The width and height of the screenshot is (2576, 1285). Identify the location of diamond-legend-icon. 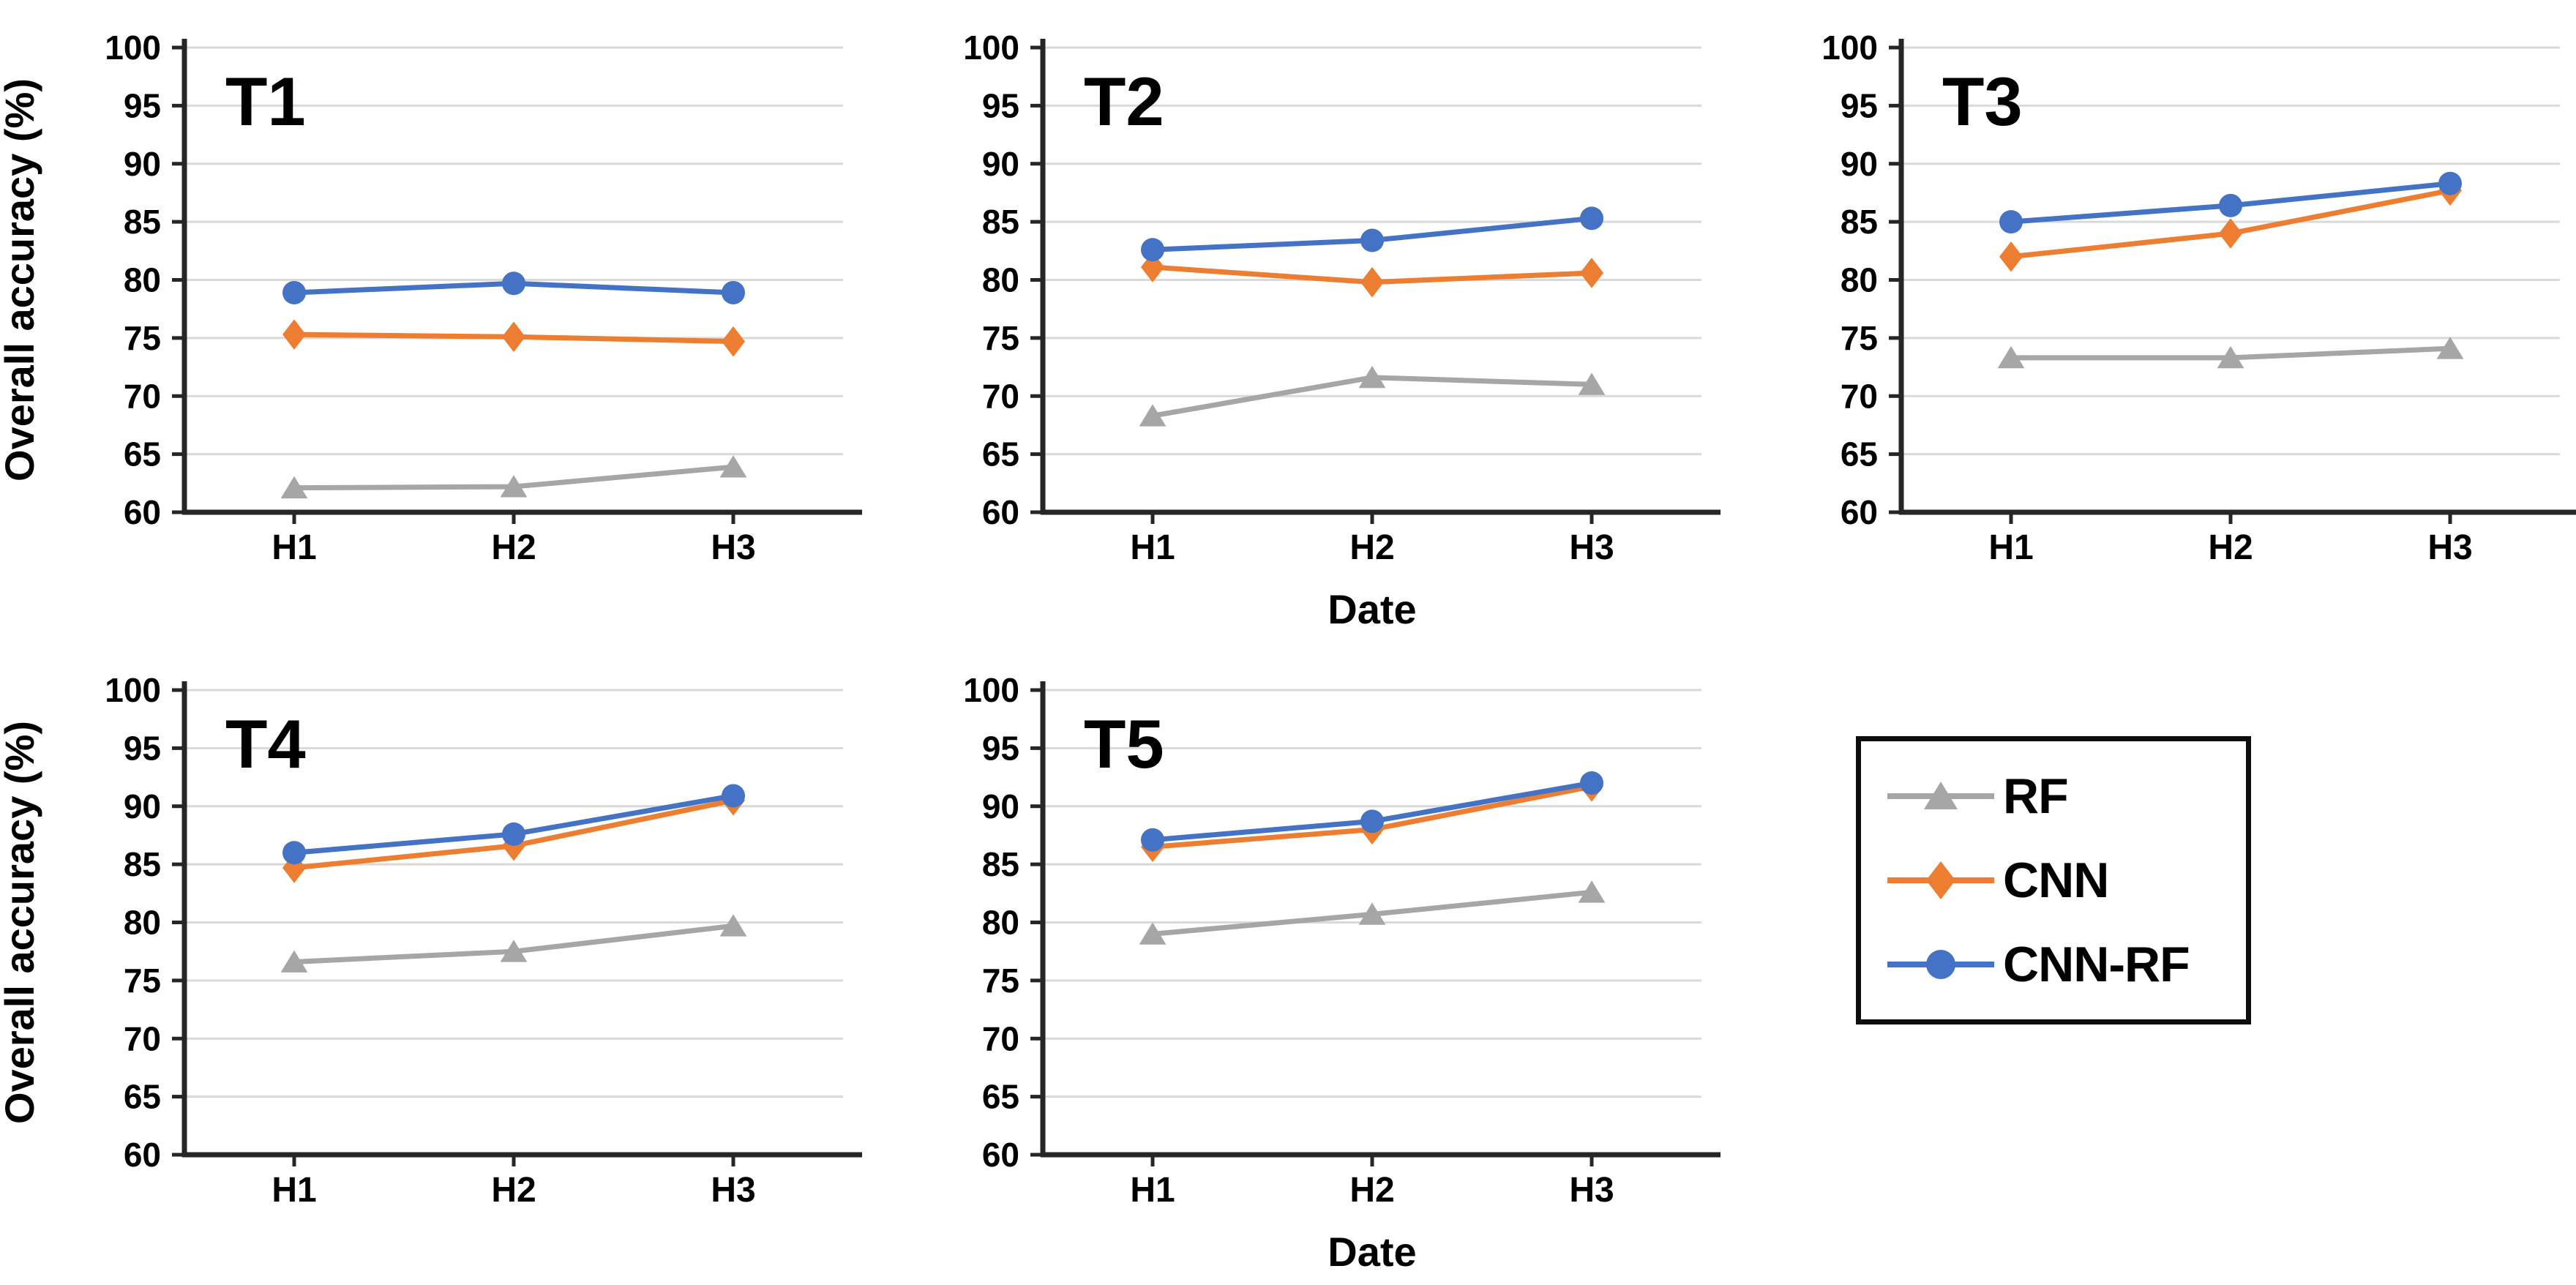
(1940, 880).